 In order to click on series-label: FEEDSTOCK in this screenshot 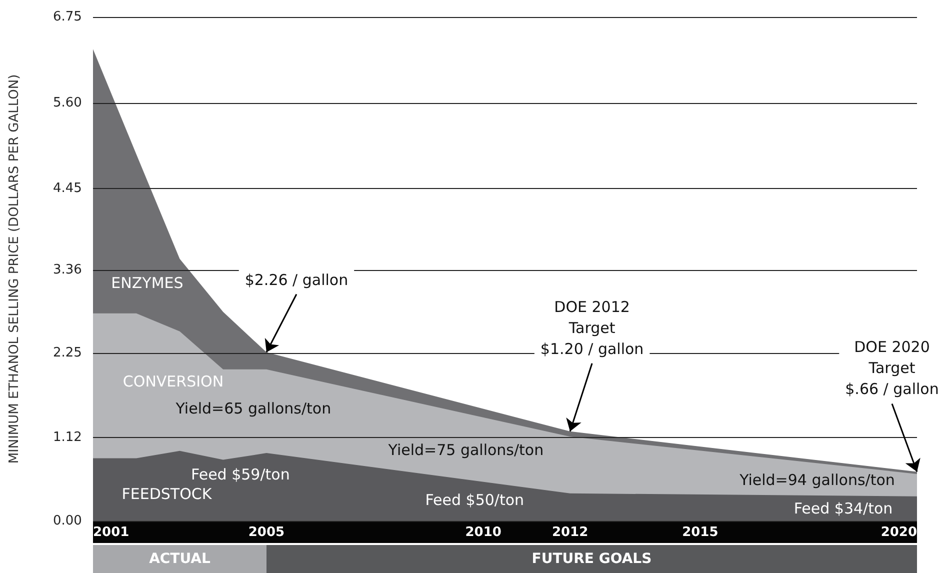, I will do `click(167, 494)`.